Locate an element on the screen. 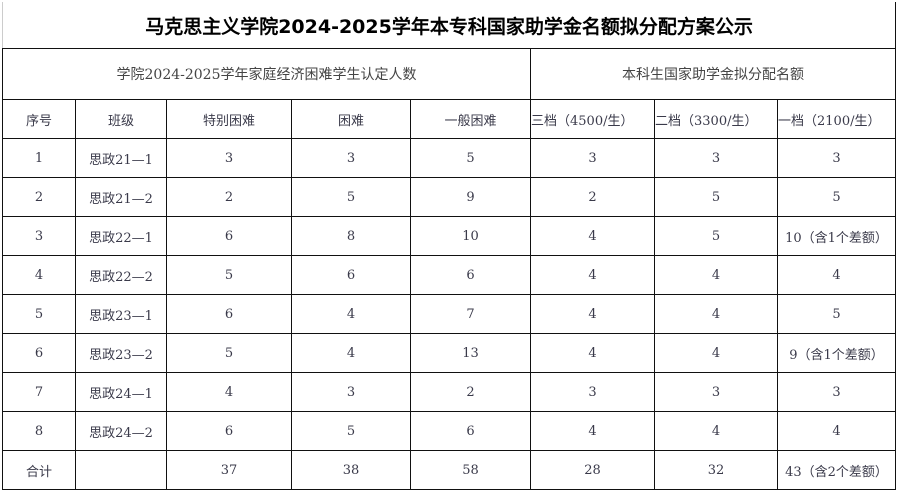 This screenshot has height=504, width=904. total-cell: 28 is located at coordinates (592, 470).